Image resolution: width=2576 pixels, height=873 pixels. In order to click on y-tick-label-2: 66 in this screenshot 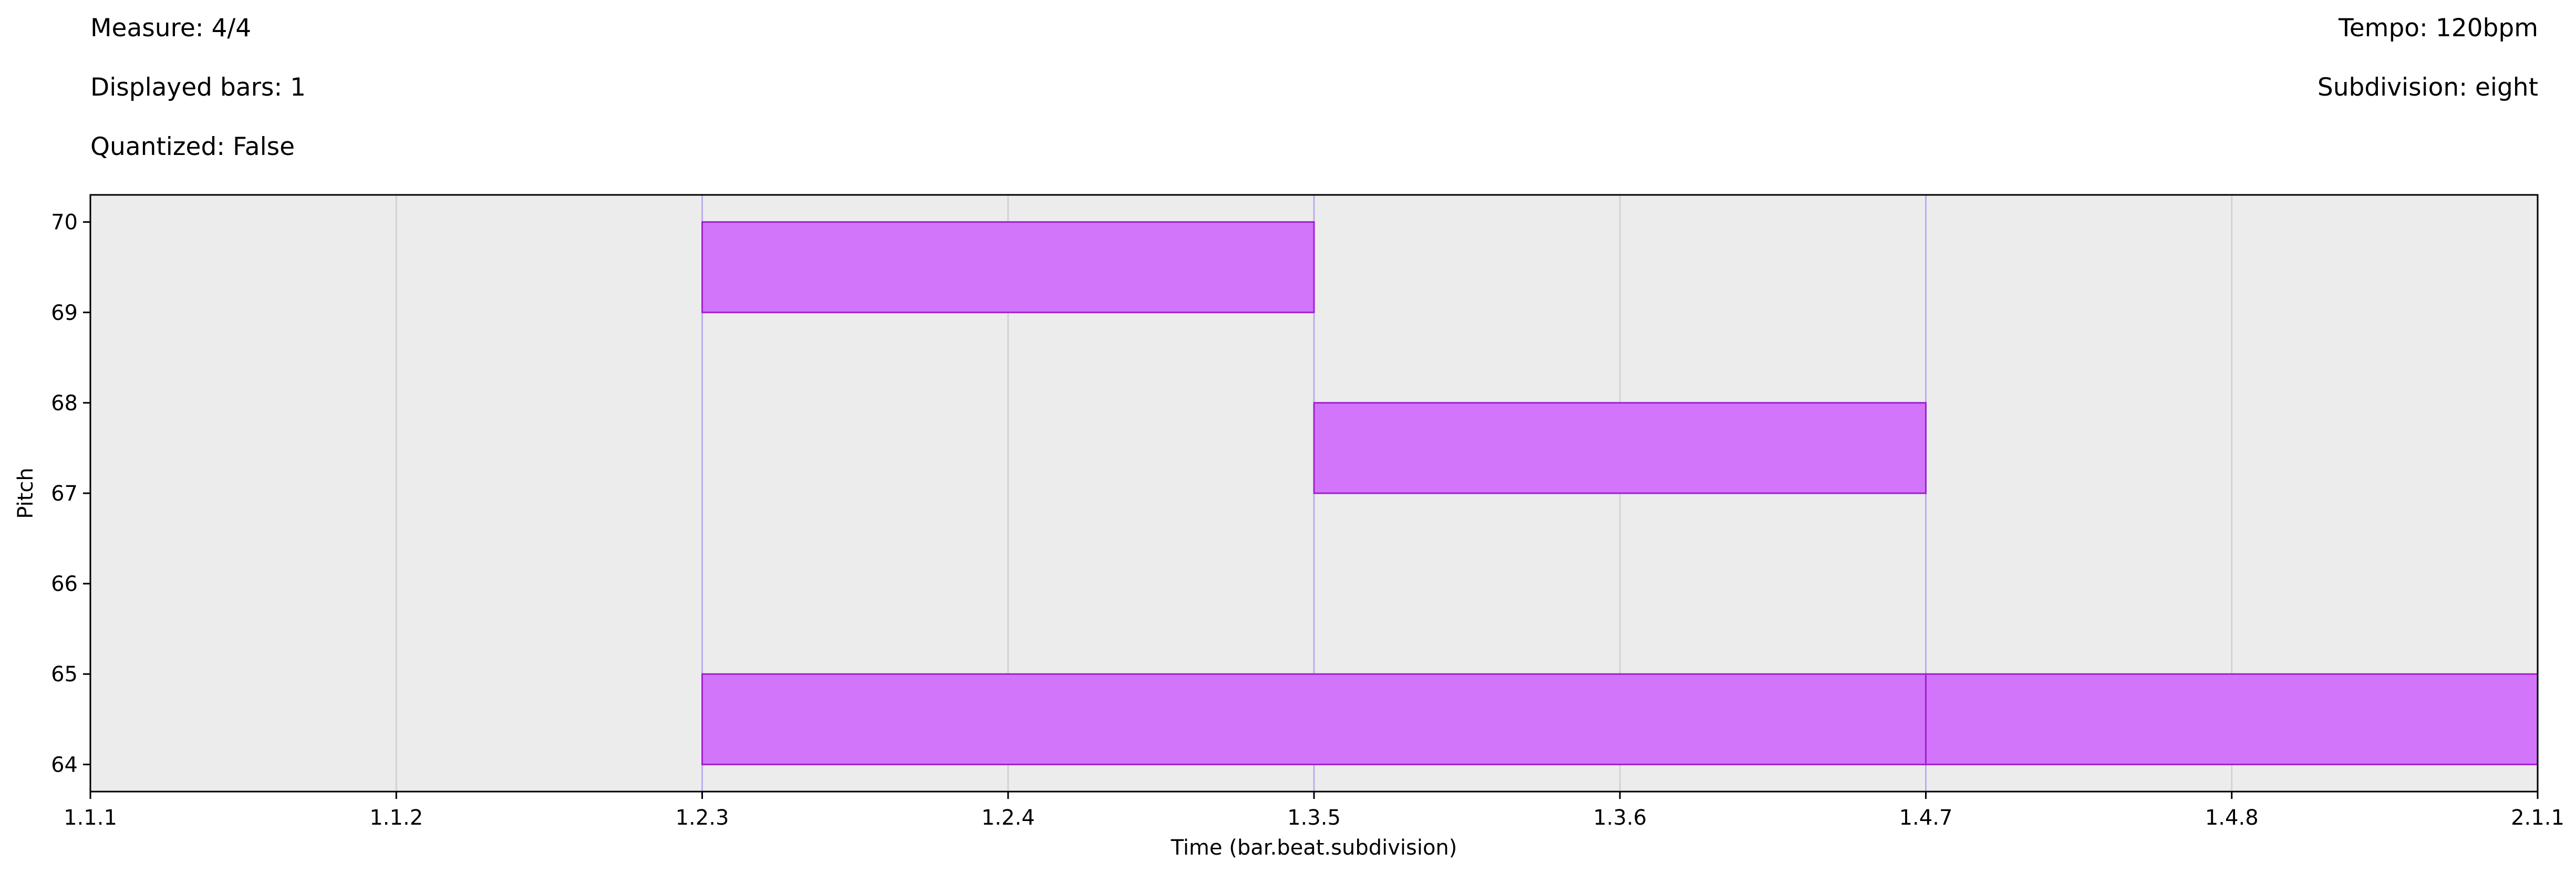, I will do `click(64, 584)`.